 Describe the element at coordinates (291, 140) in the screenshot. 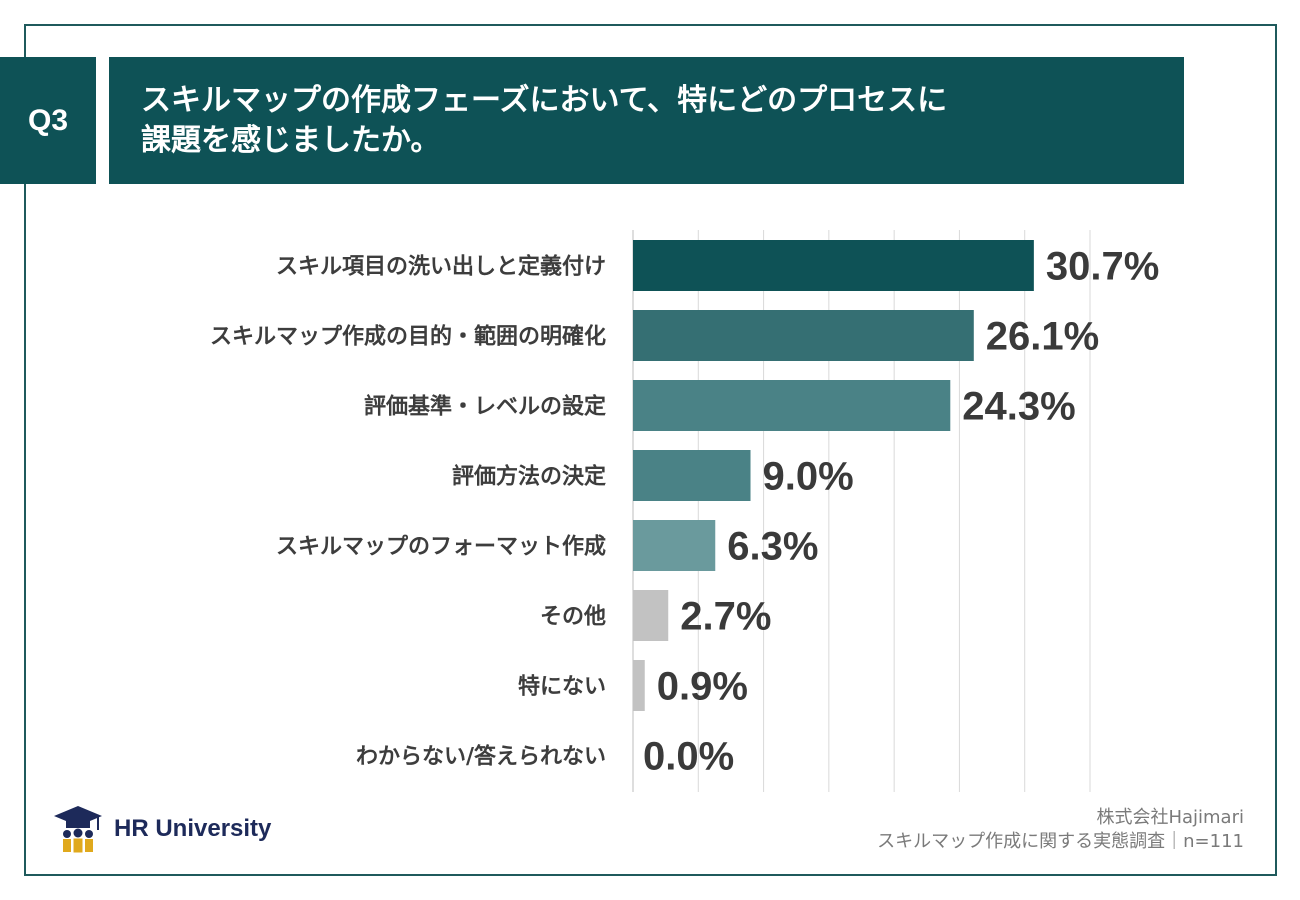

I see `question-title-line2: 課題を感じましたか。` at that location.